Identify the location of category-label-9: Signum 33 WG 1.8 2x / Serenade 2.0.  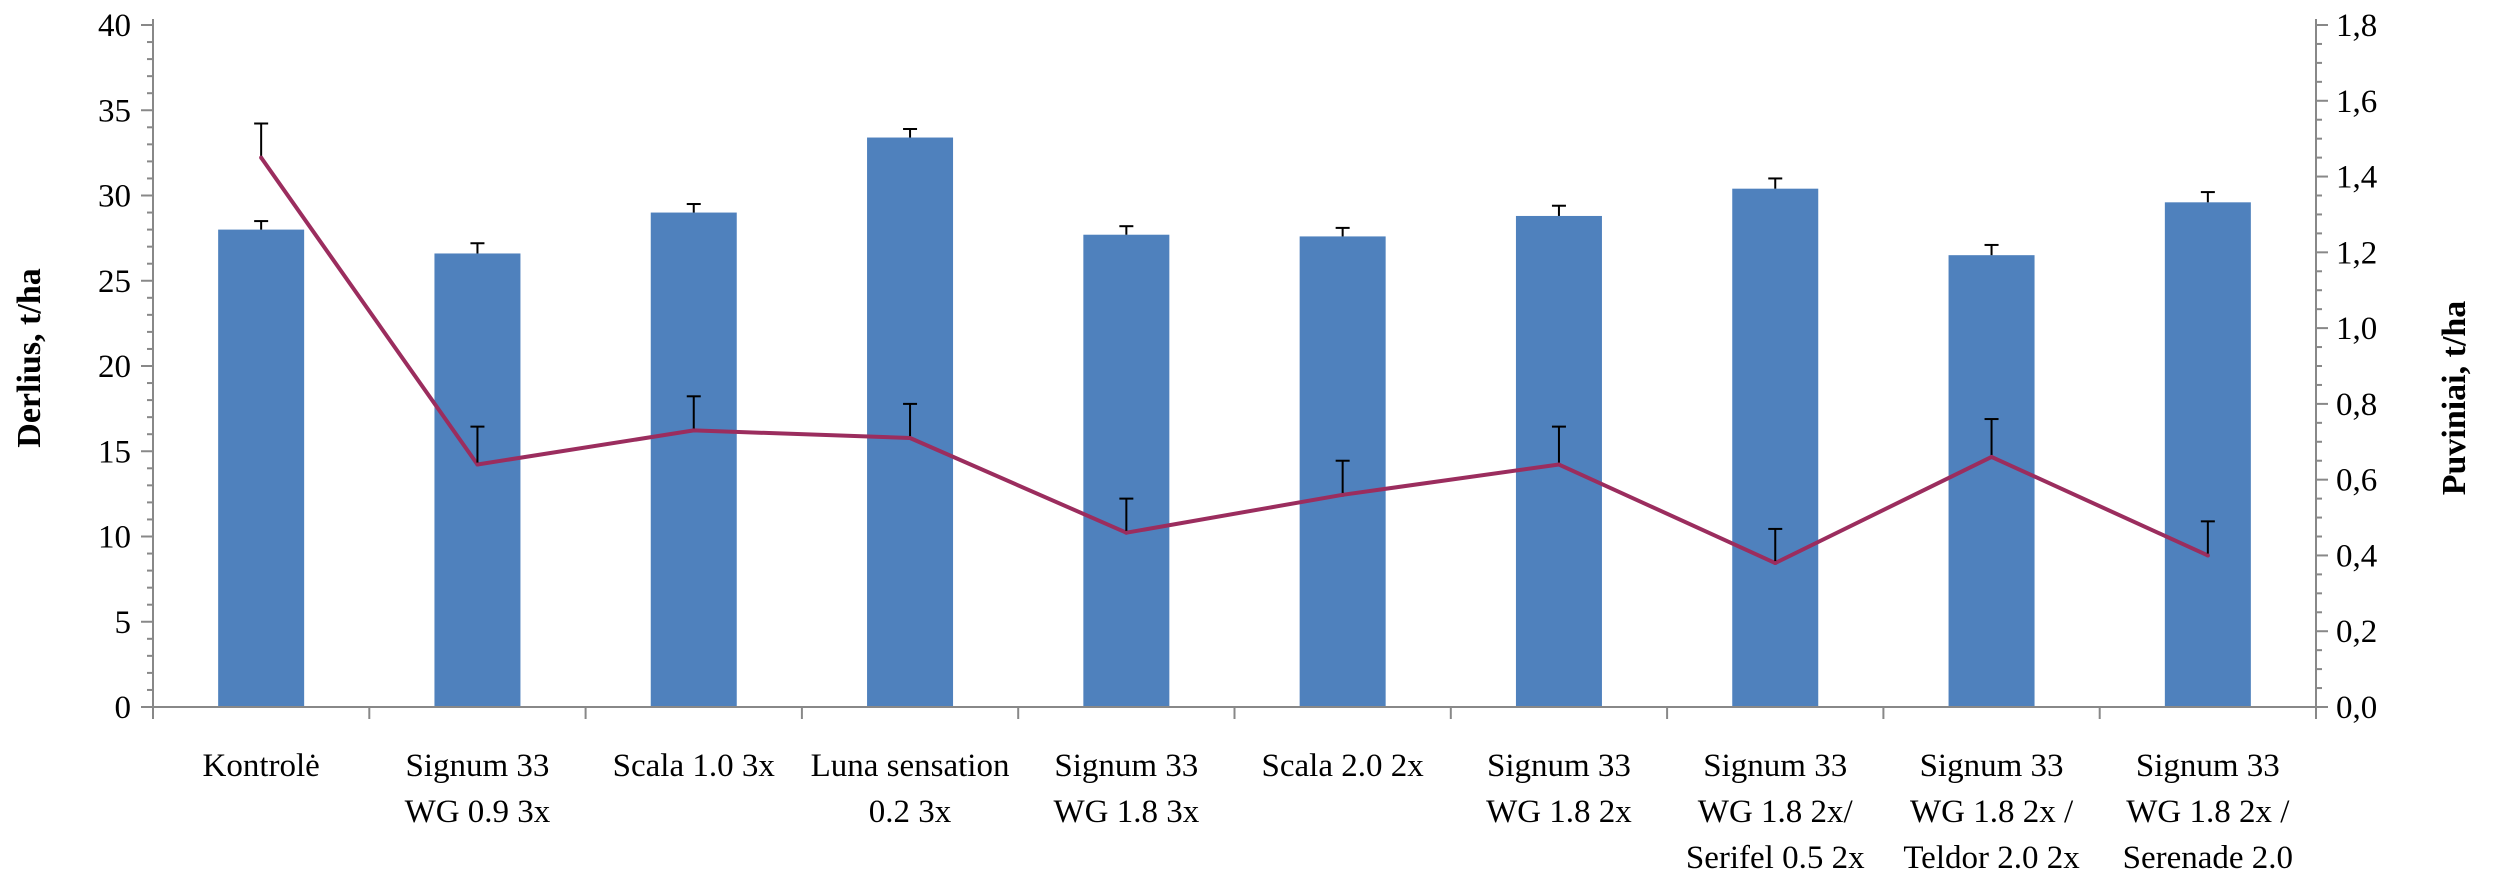
(2208, 812).